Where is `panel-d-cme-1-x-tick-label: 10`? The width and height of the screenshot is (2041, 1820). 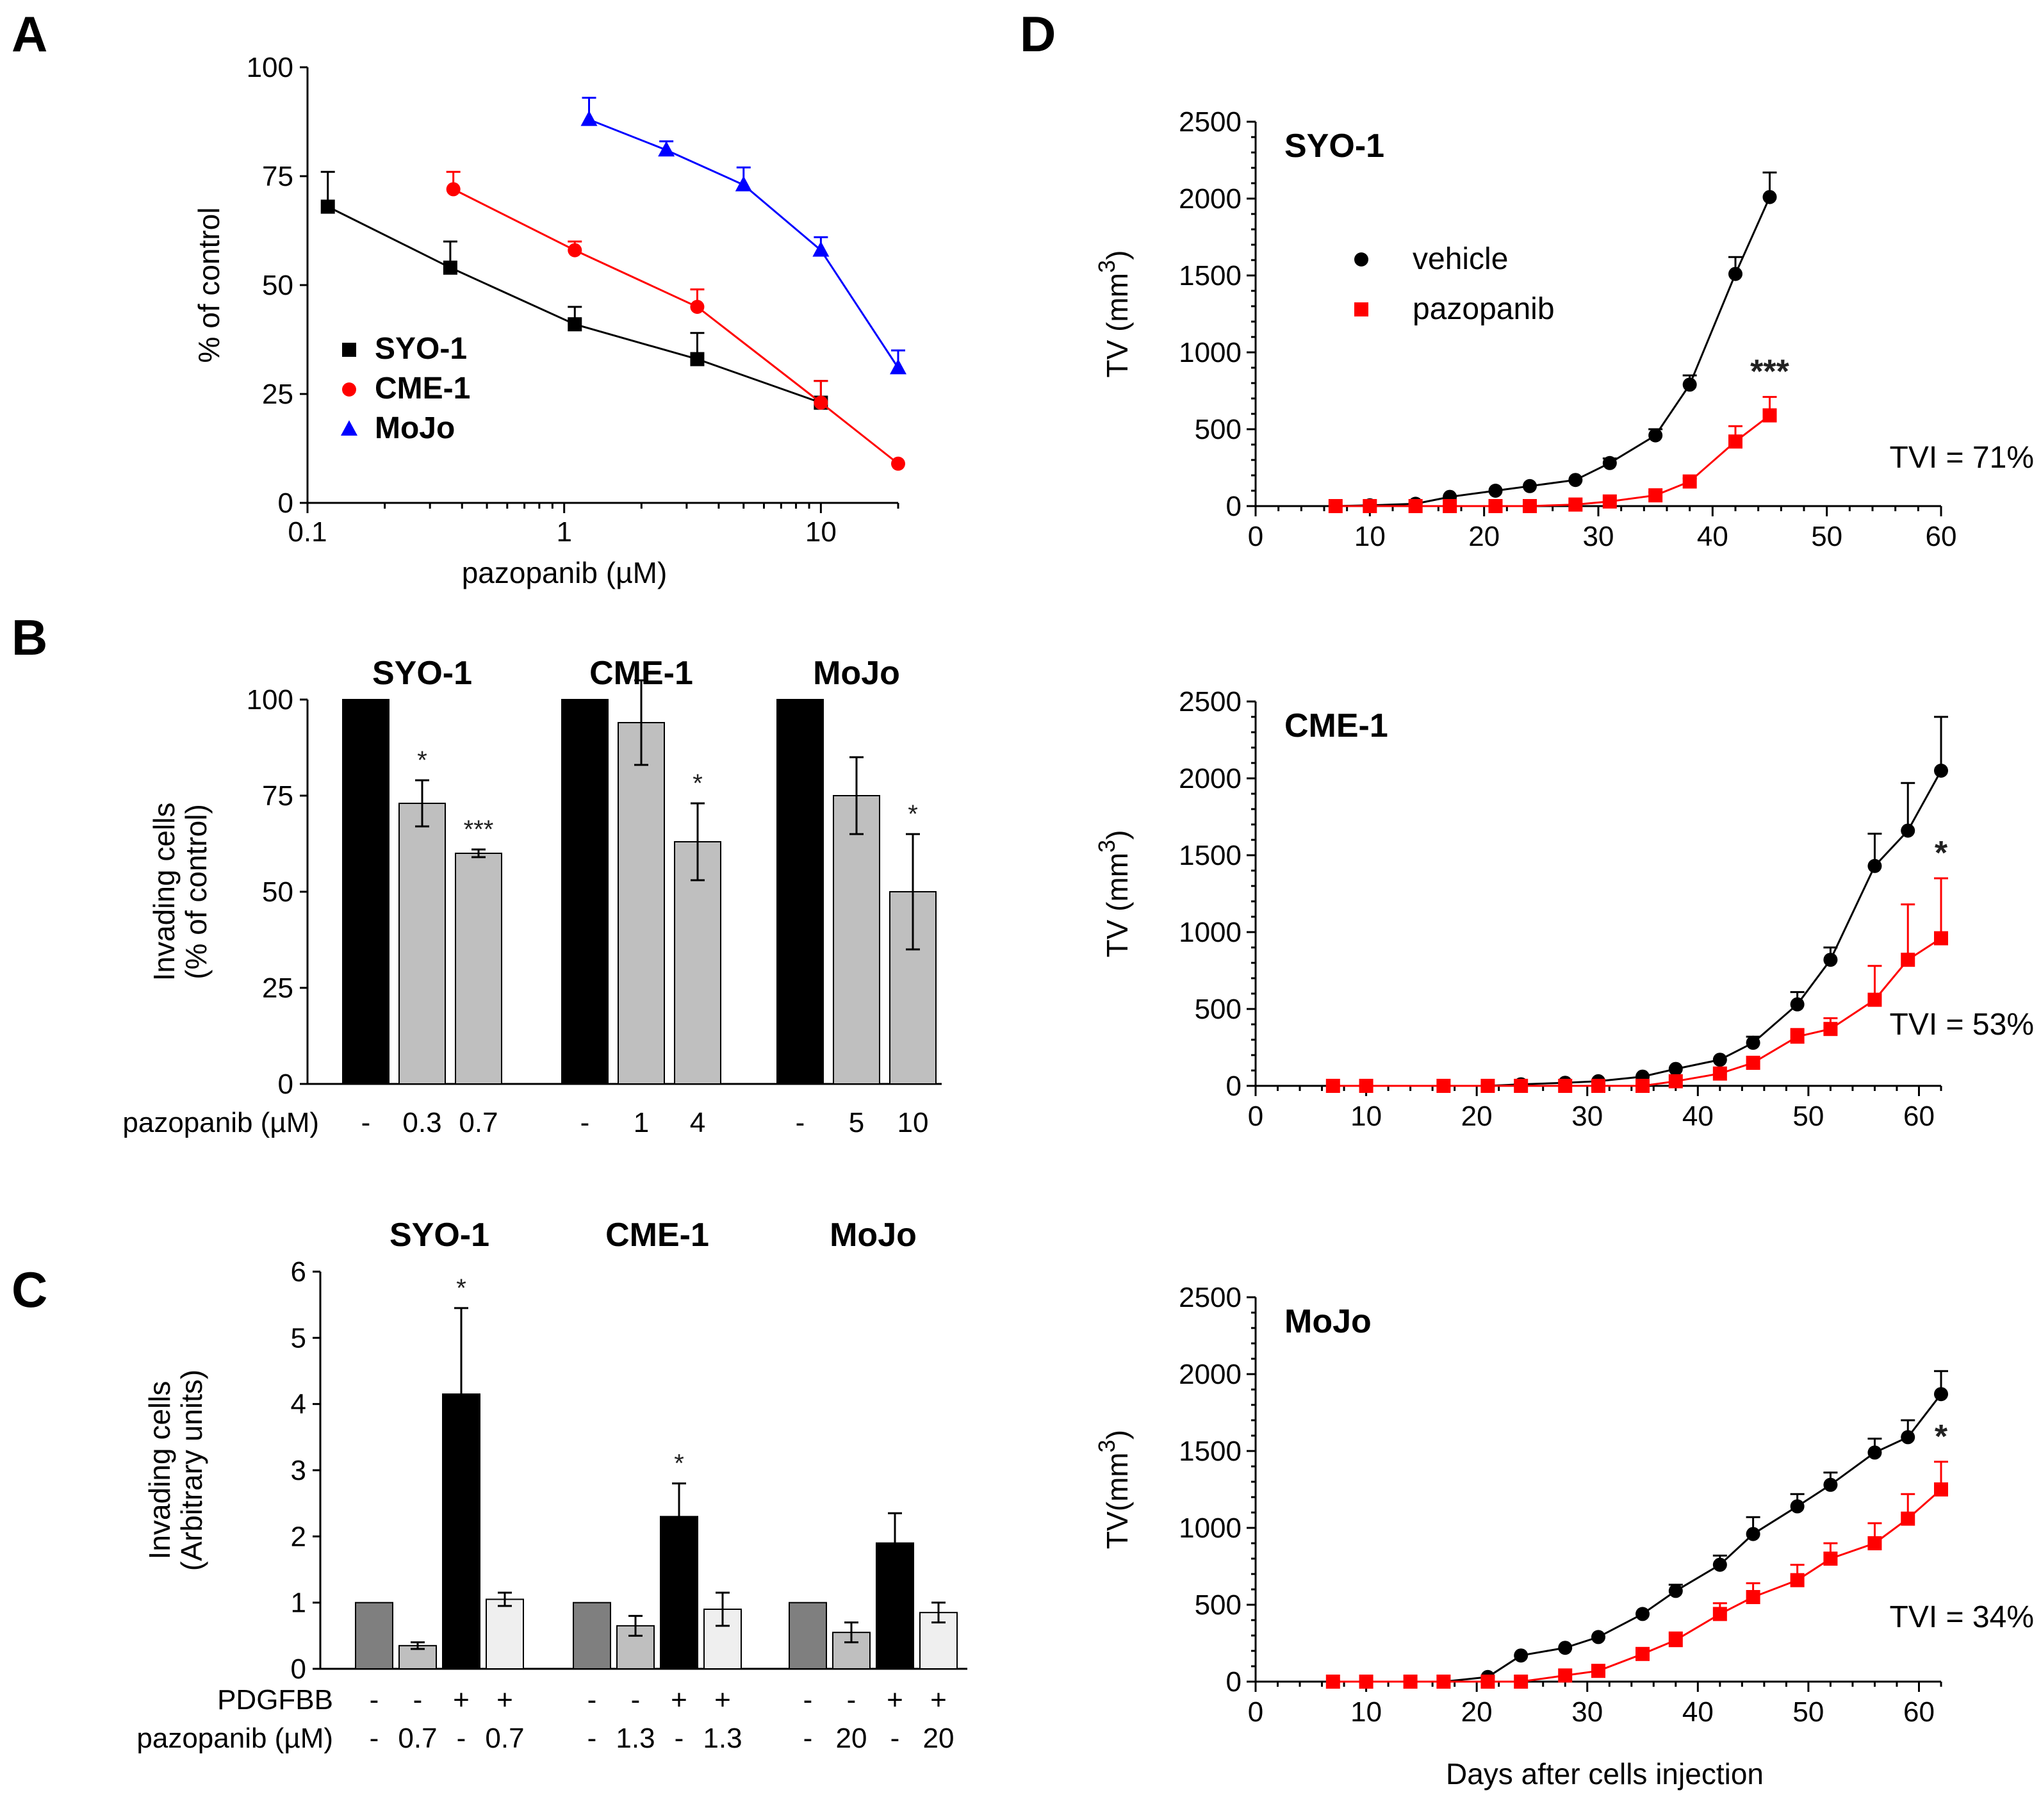
panel-d-cme-1-x-tick-label: 10 is located at coordinates (1366, 1116).